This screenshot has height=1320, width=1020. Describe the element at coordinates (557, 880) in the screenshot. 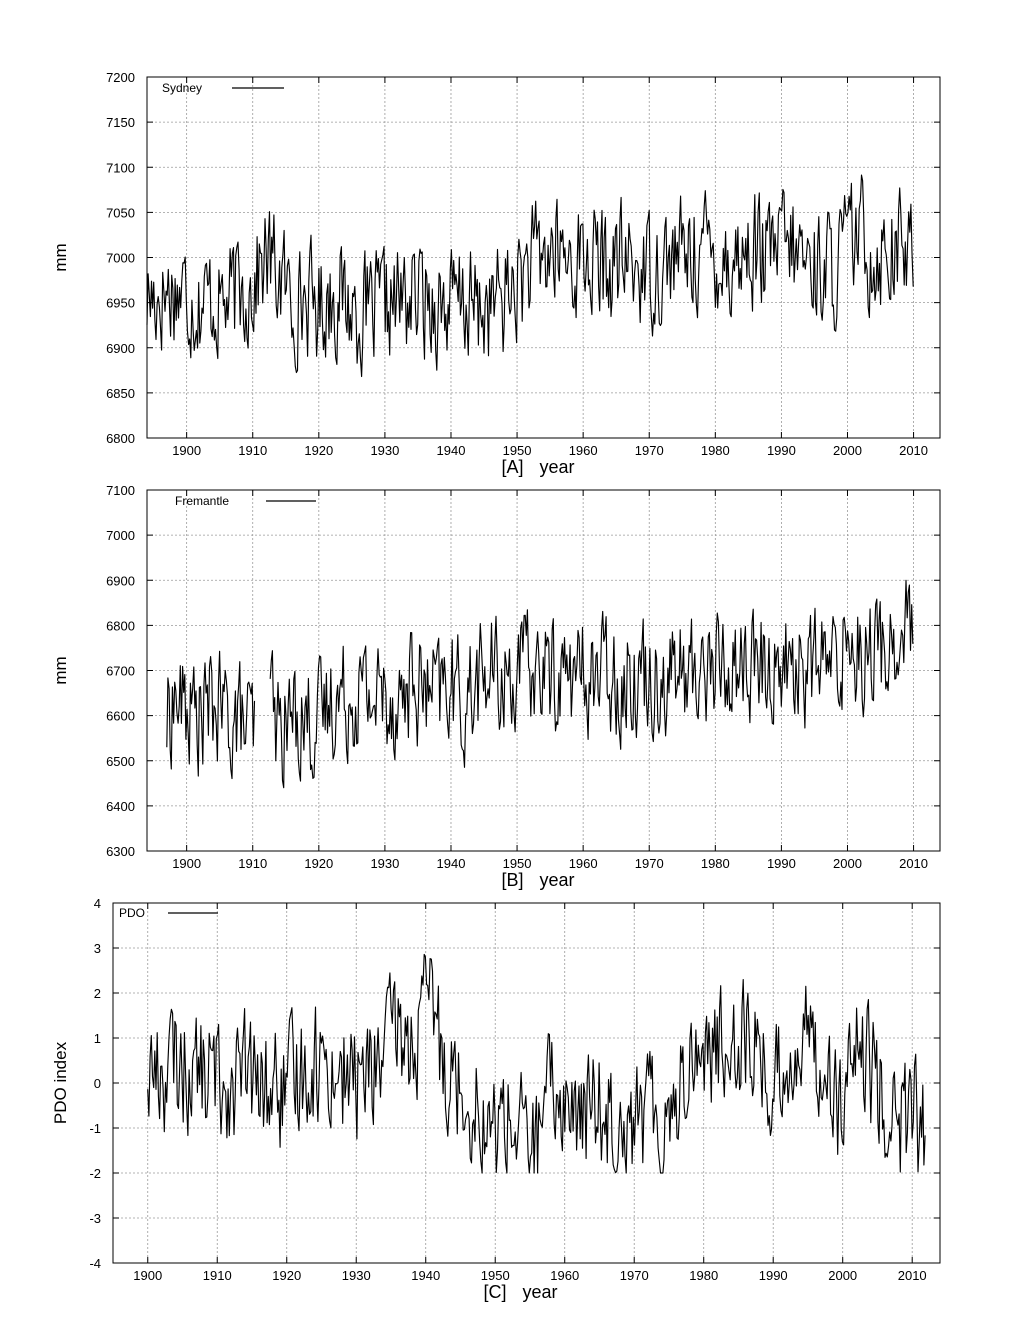

I see `panel-b-x-axis-label: year` at that location.